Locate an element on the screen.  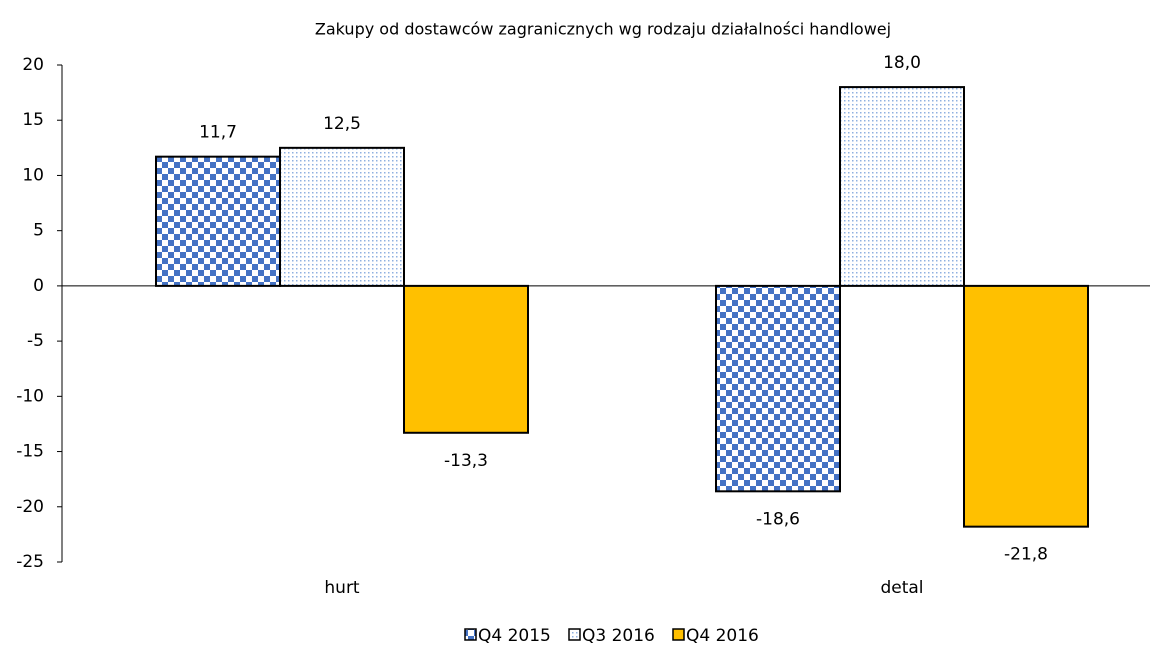
data-label: -21,8 is located at coordinates (1026, 555).